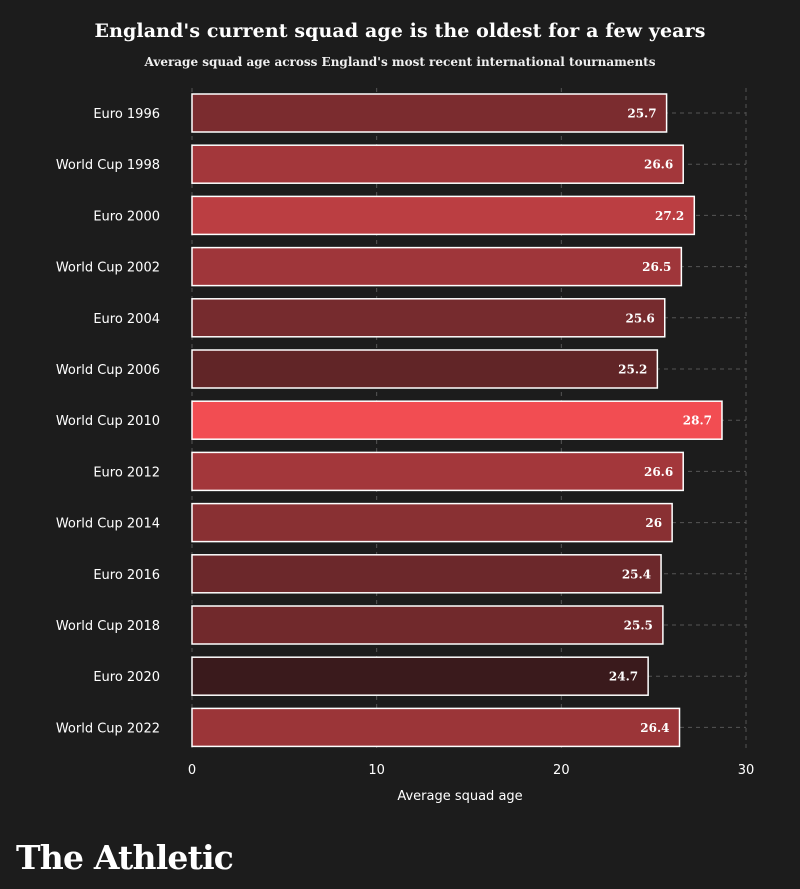 This screenshot has height=889, width=800. I want to click on bar-value-label: 26, so click(653, 523).